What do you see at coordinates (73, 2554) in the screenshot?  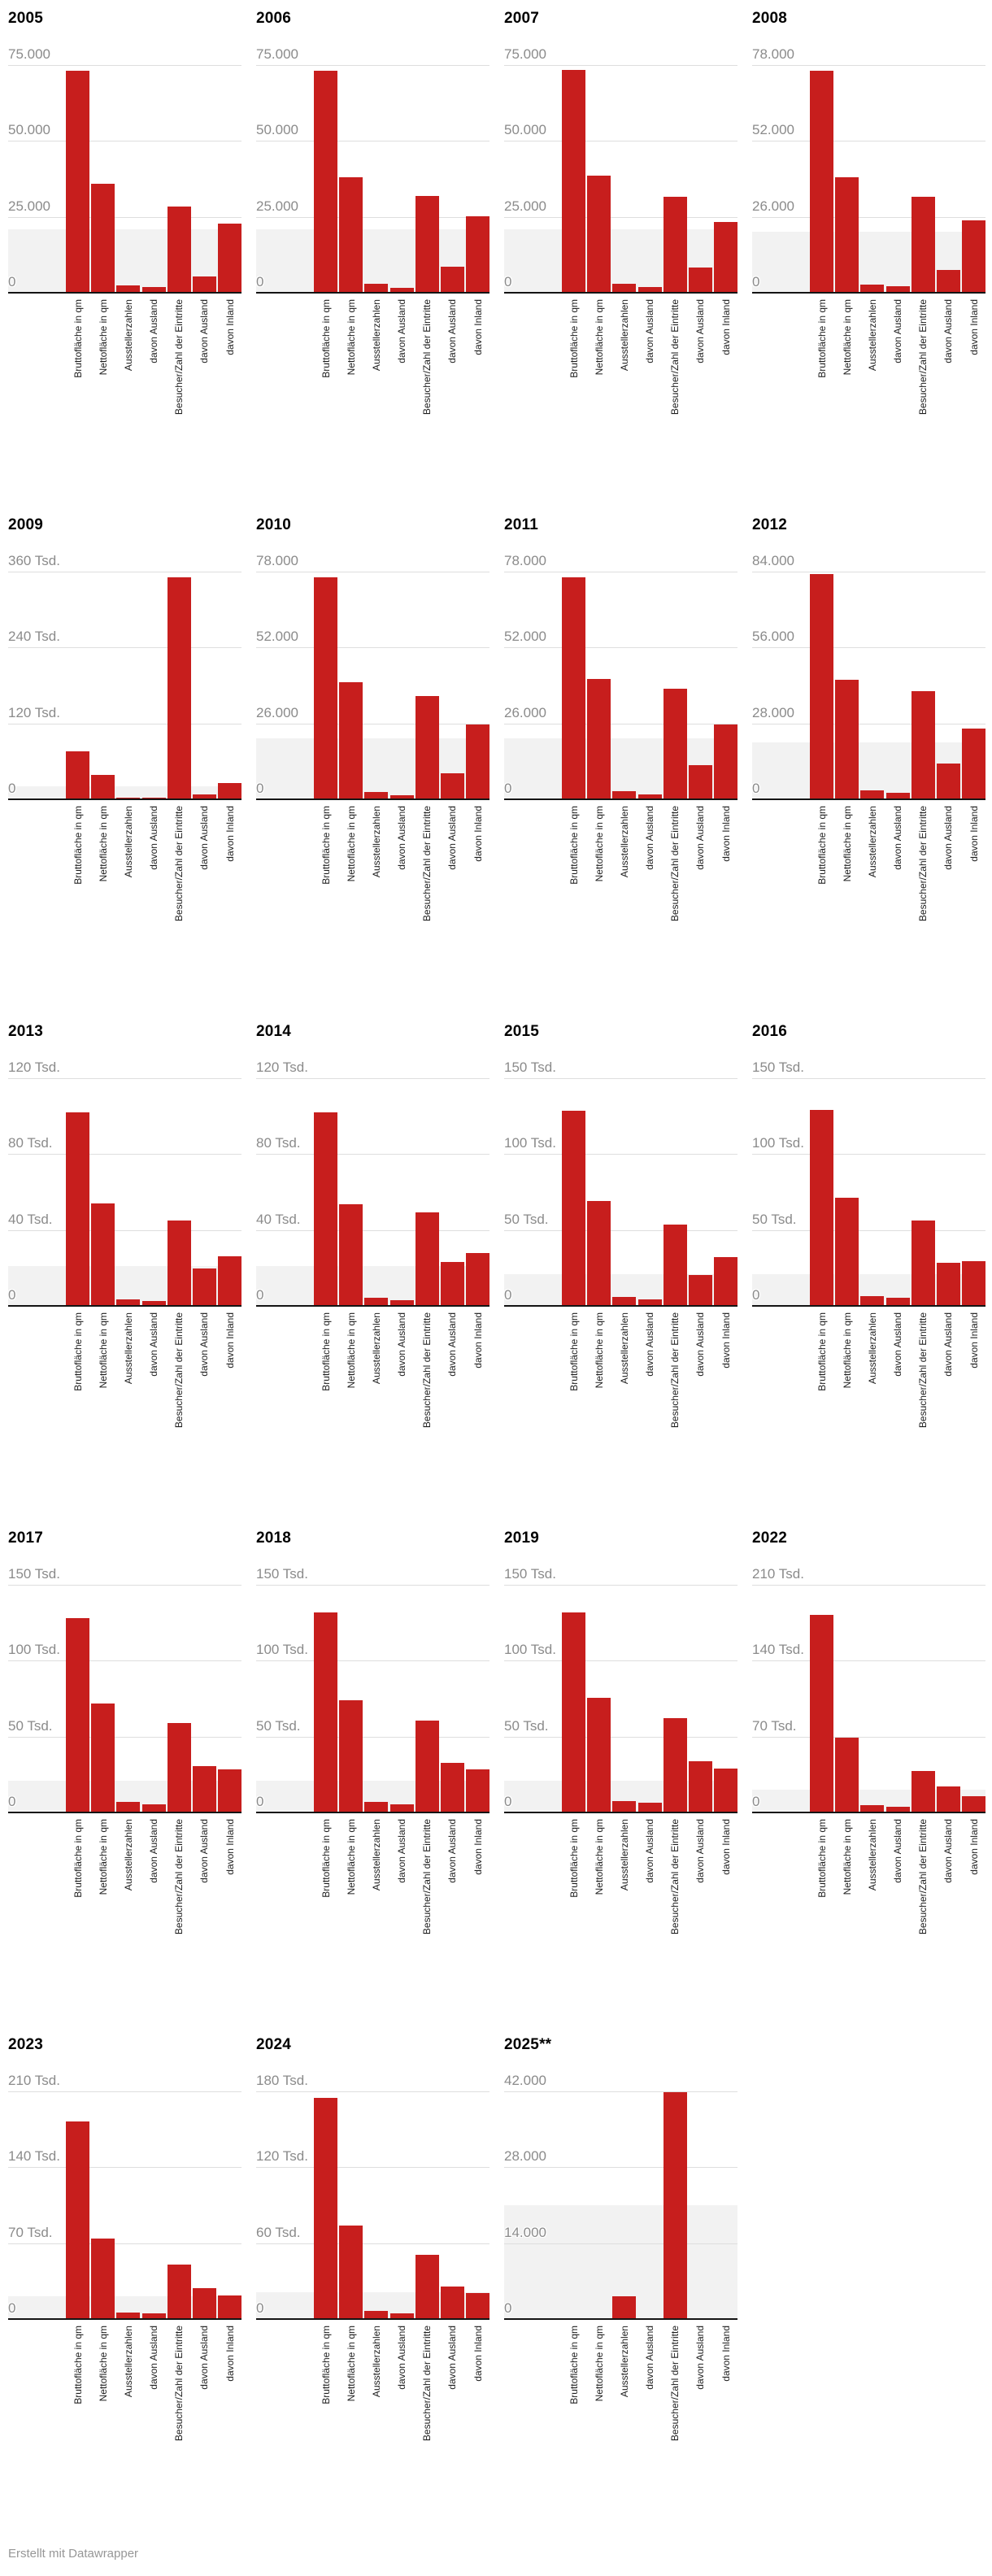 I see `datawrapper-credit-link: Erstellt mit Datawrapper` at bounding box center [73, 2554].